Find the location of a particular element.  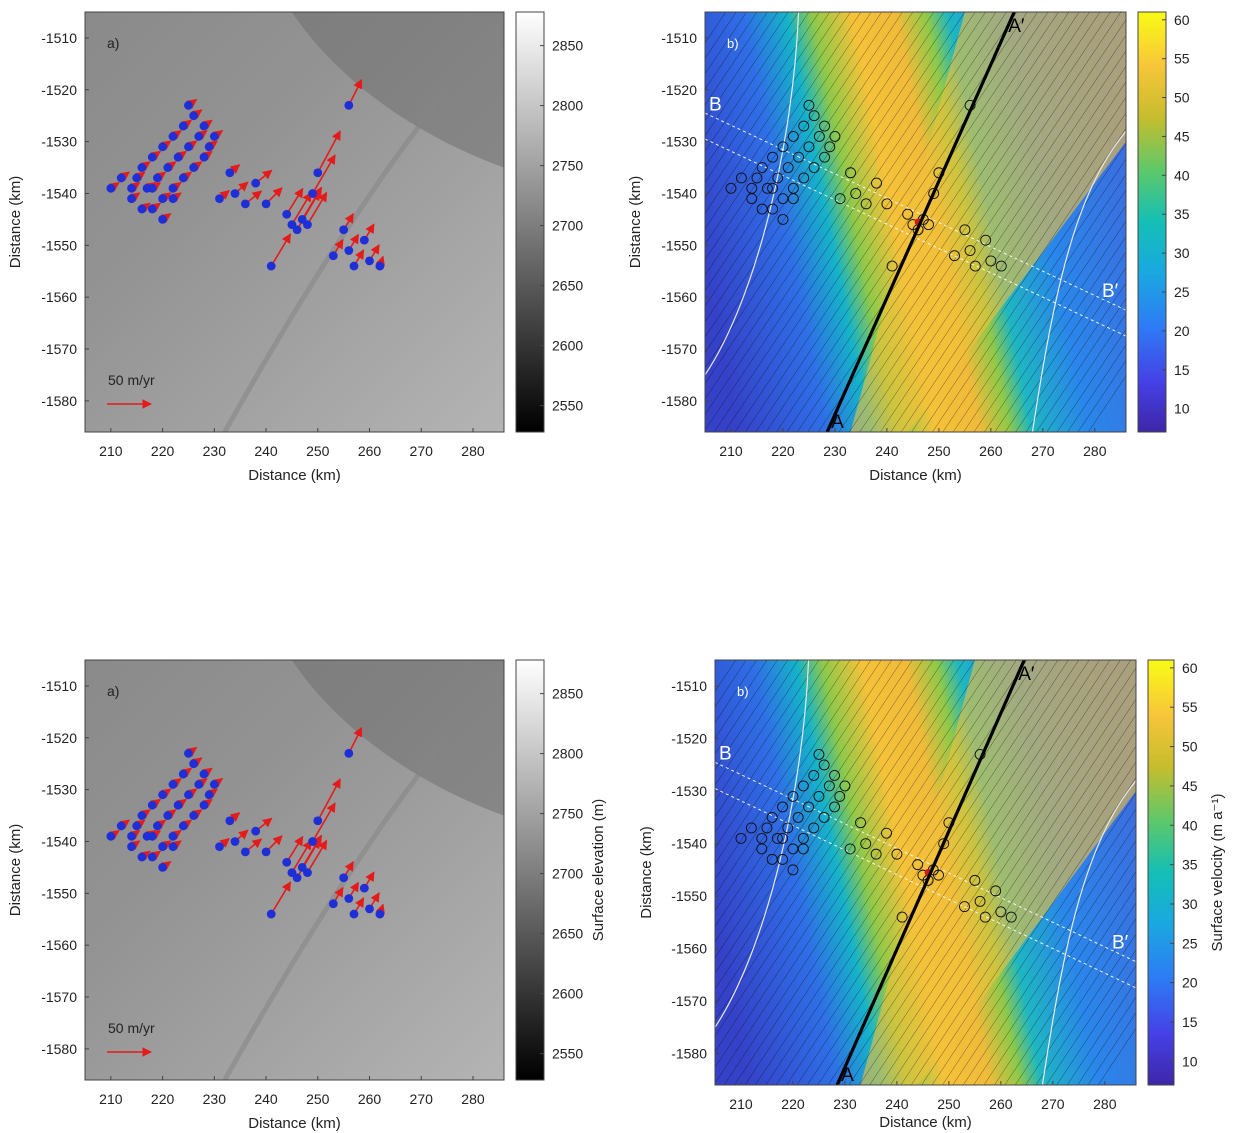

scale-arrow-label: 50 m/yr is located at coordinates (131, 1028).